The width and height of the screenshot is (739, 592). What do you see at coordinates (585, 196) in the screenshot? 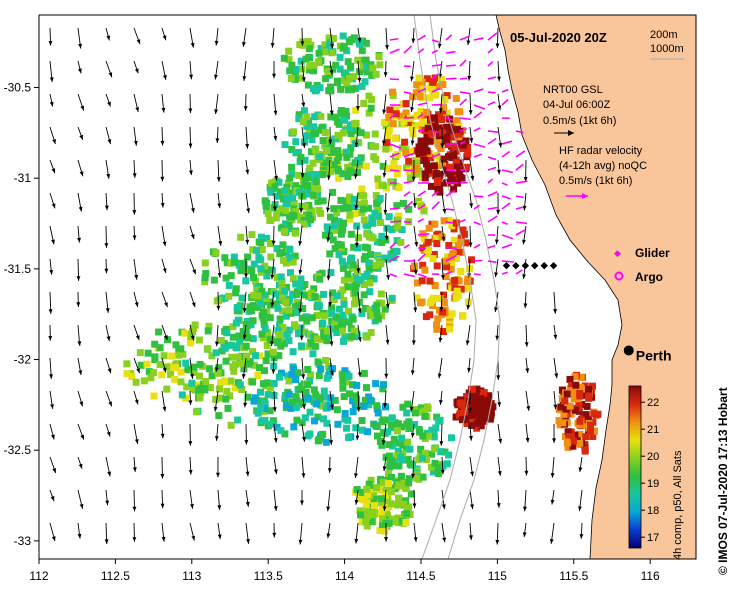
I see `radar-legend-arrowhead` at bounding box center [585, 196].